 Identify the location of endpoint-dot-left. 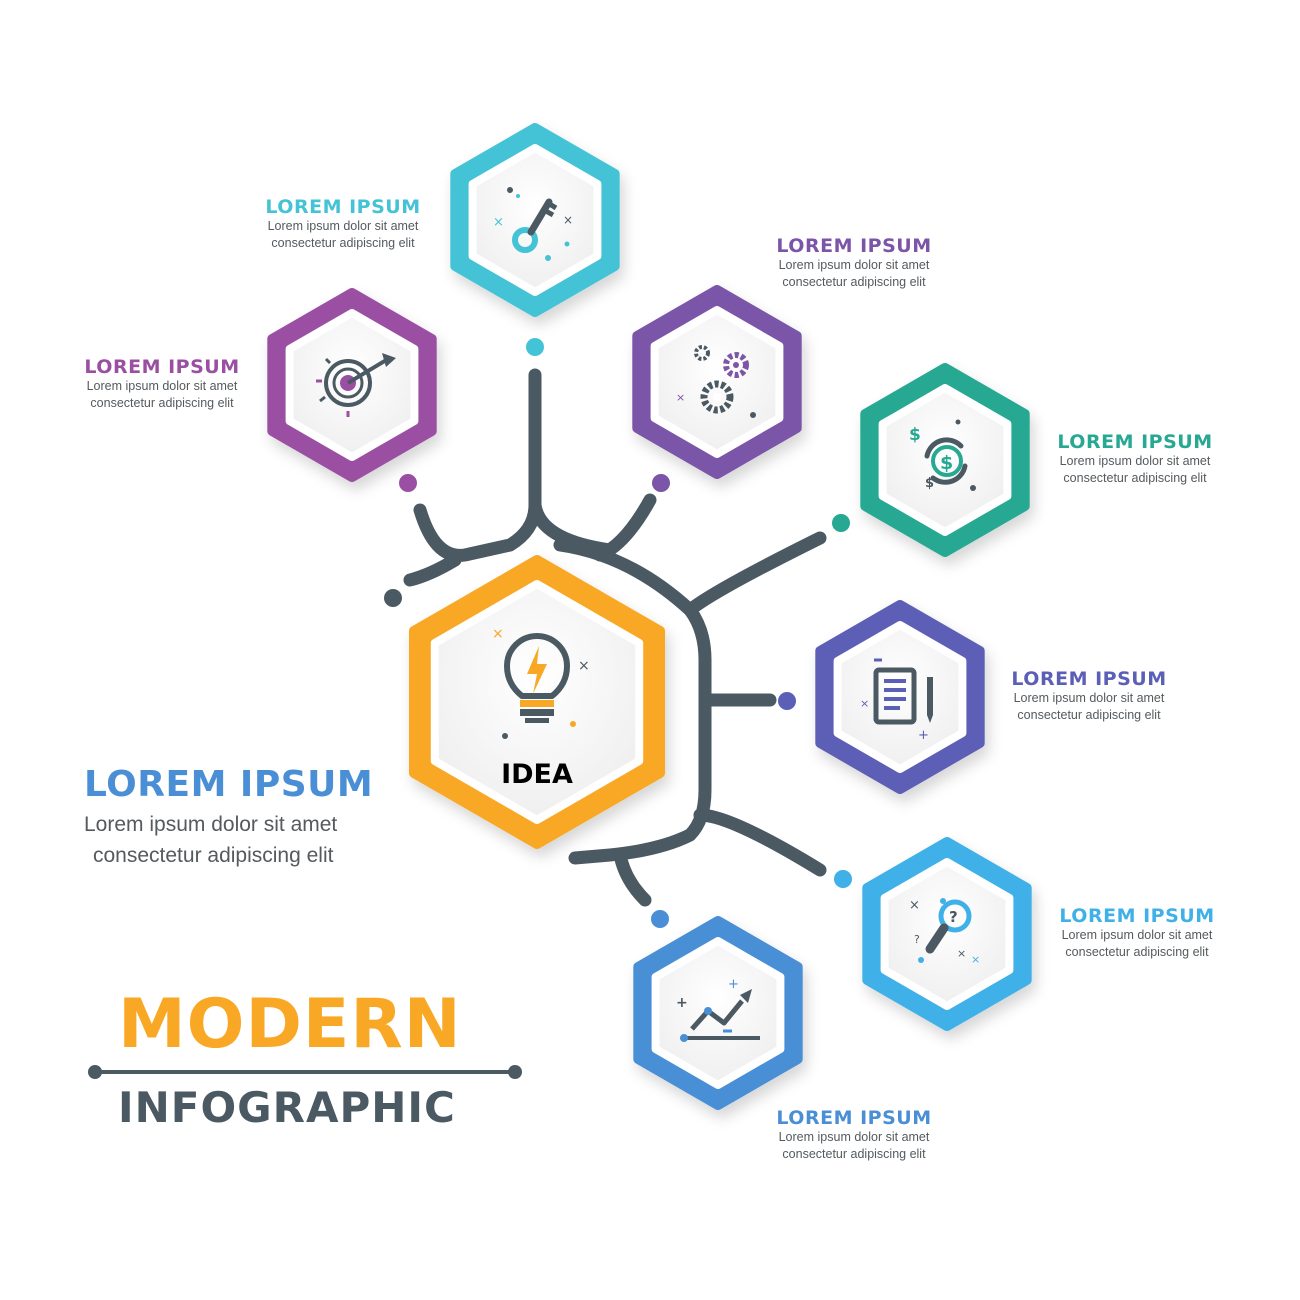
(393, 598).